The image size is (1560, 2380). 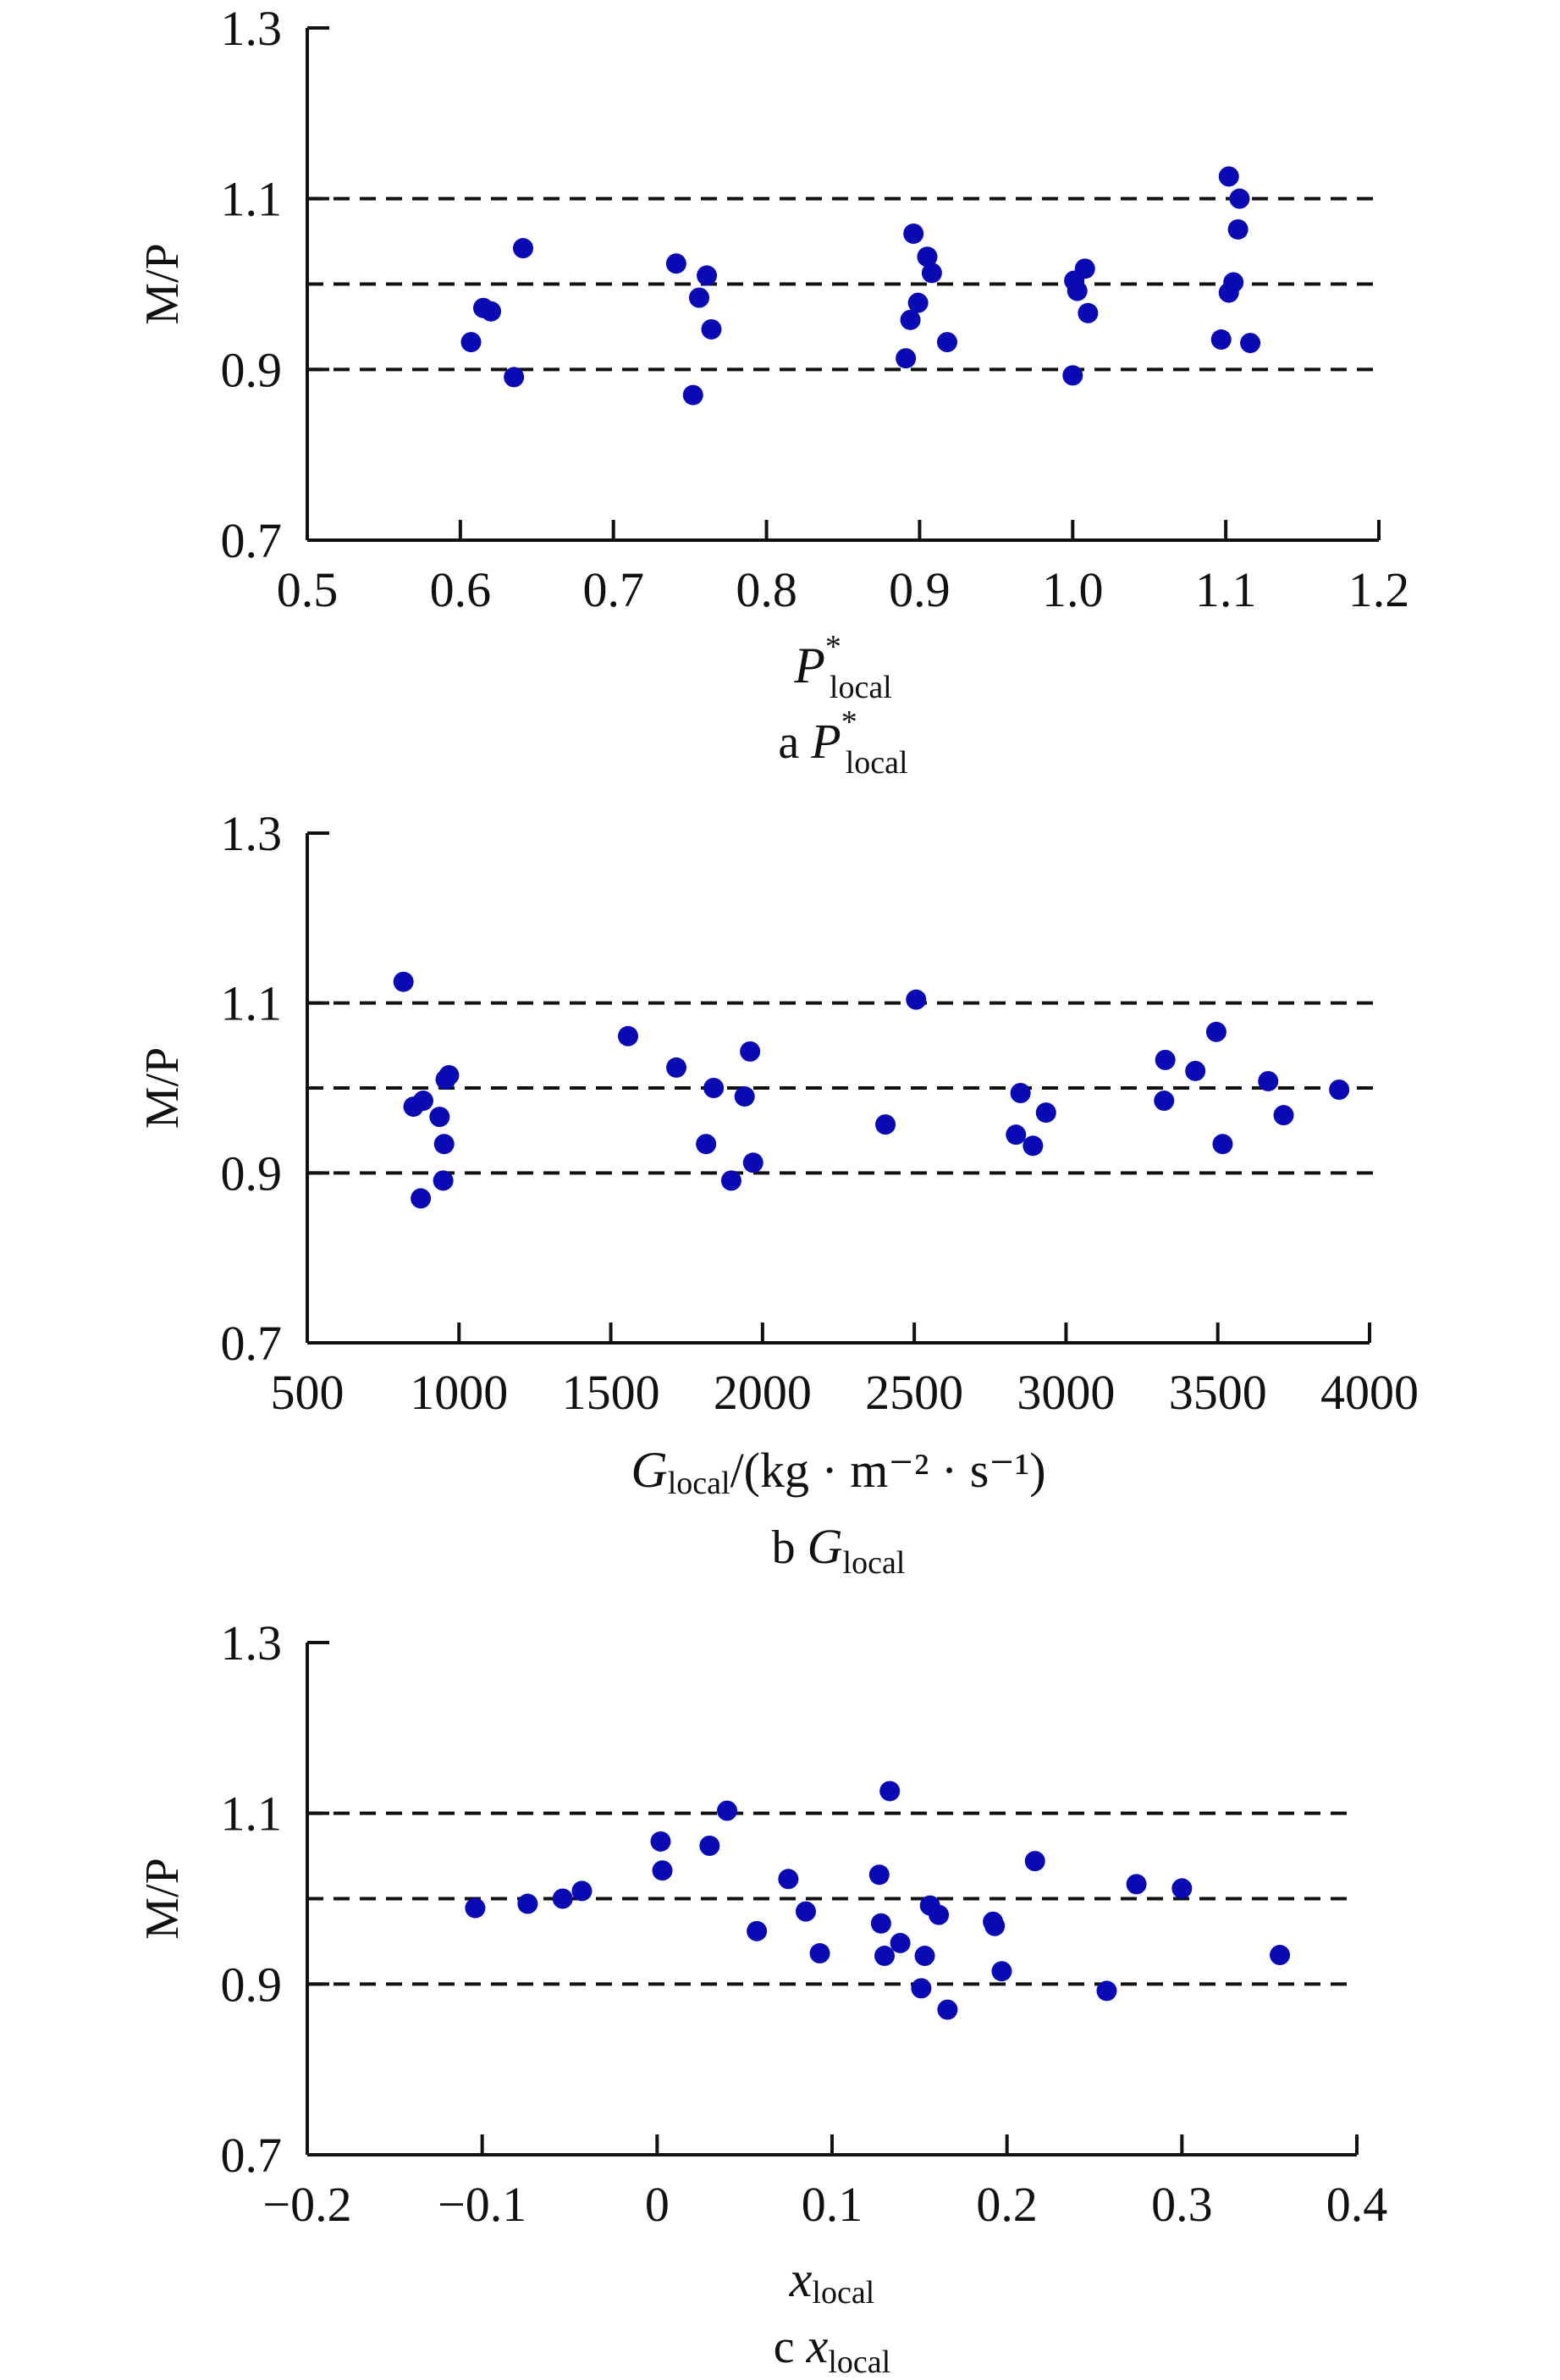 What do you see at coordinates (1073, 589) in the screenshot?
I see `x-tick-label: 1.0` at bounding box center [1073, 589].